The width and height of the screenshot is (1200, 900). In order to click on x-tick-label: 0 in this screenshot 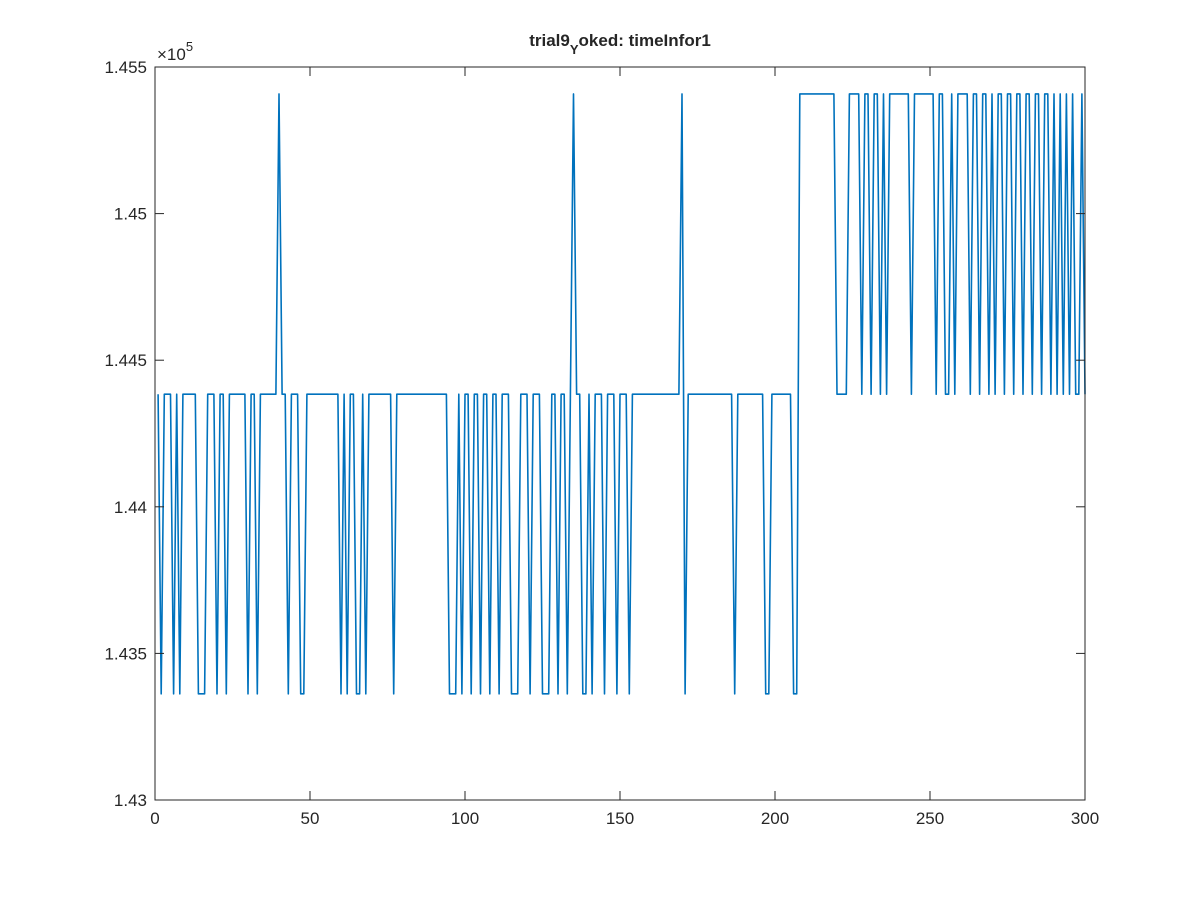, I will do `click(154, 818)`.